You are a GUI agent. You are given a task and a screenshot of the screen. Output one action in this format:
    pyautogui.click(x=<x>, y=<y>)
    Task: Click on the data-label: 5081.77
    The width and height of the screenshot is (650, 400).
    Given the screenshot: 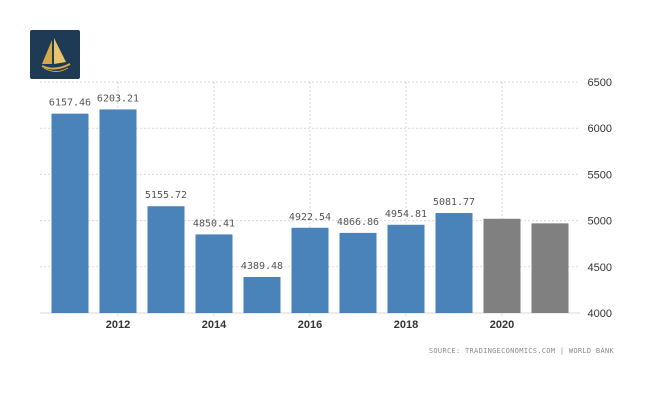 What is the action you would take?
    pyautogui.click(x=454, y=202)
    